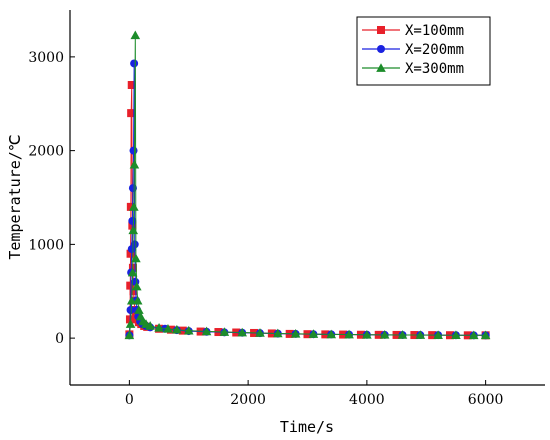  I want to click on legend-entry: X=200mm, so click(413, 50).